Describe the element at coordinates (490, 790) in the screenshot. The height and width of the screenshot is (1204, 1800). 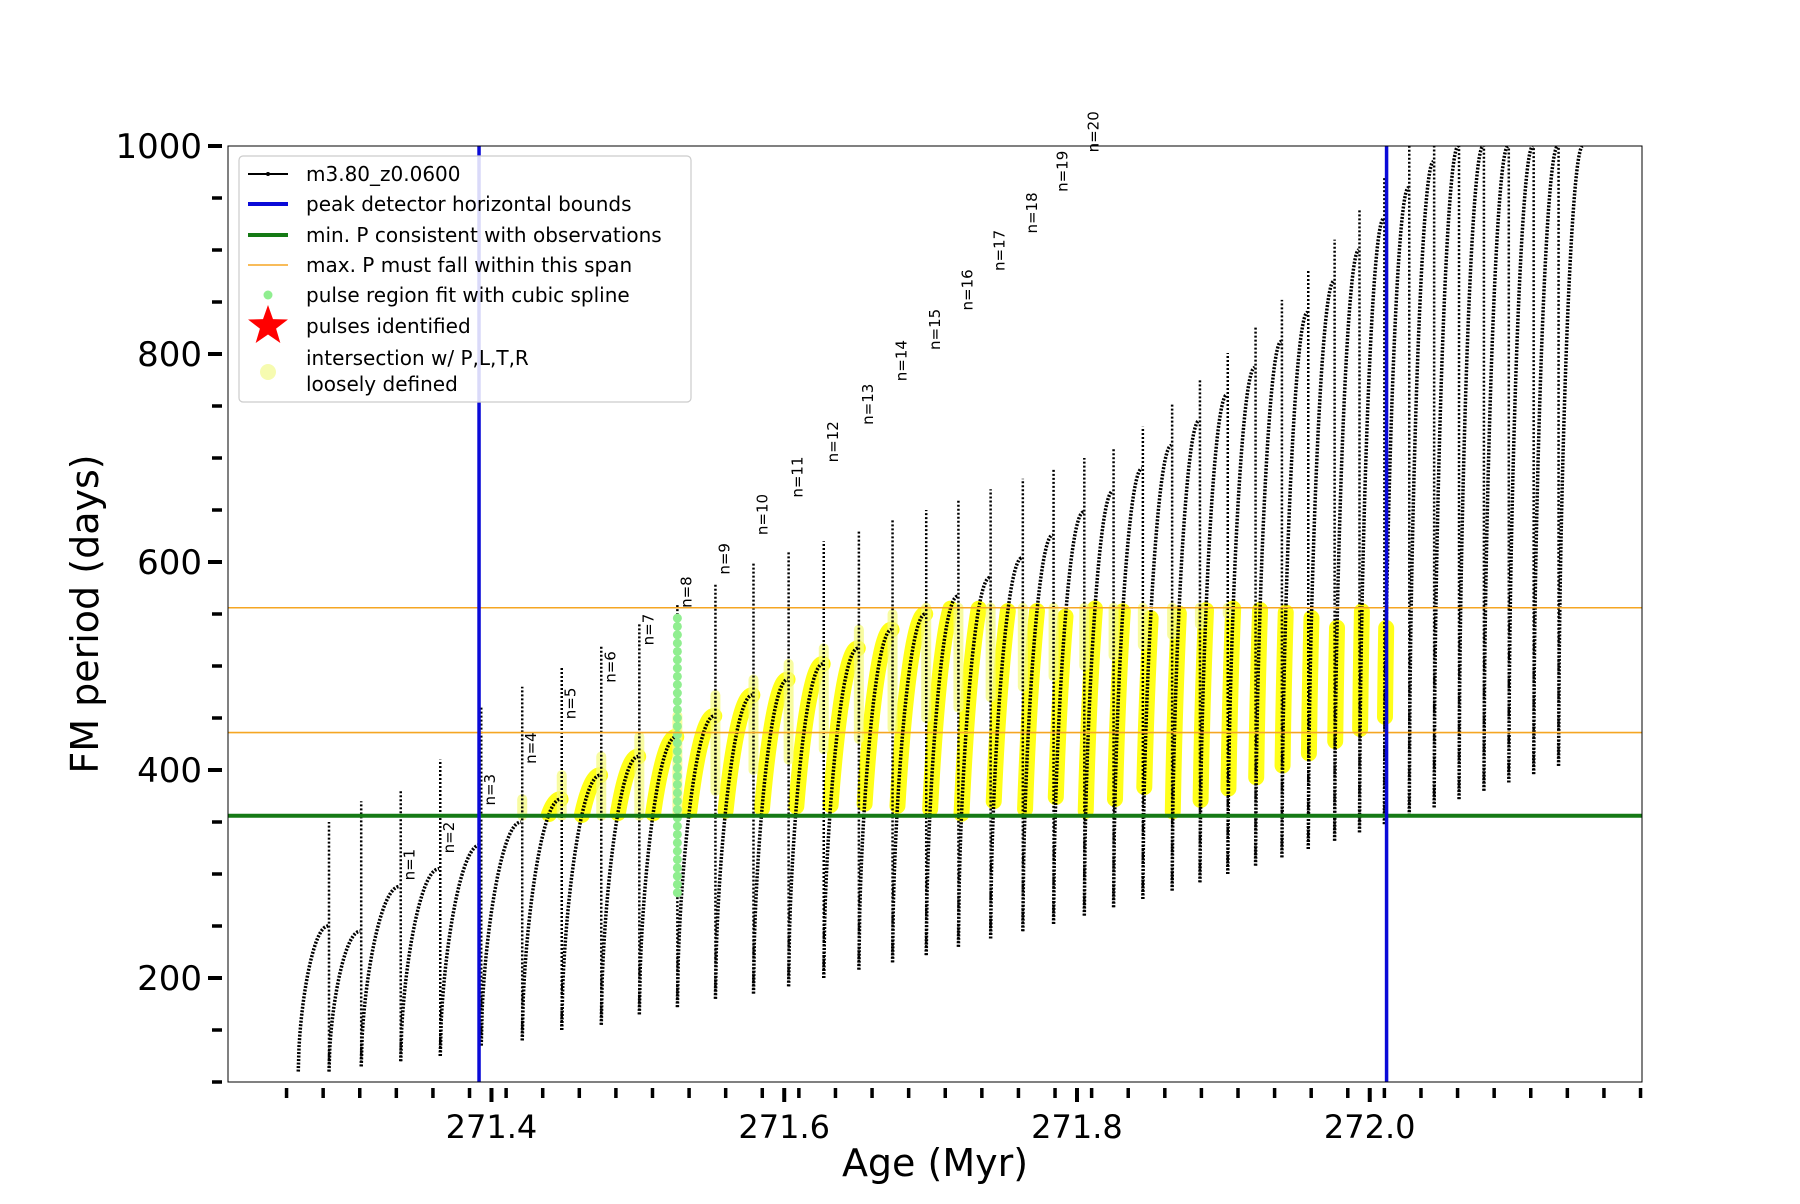
I see `pulse-label-3: n=3` at that location.